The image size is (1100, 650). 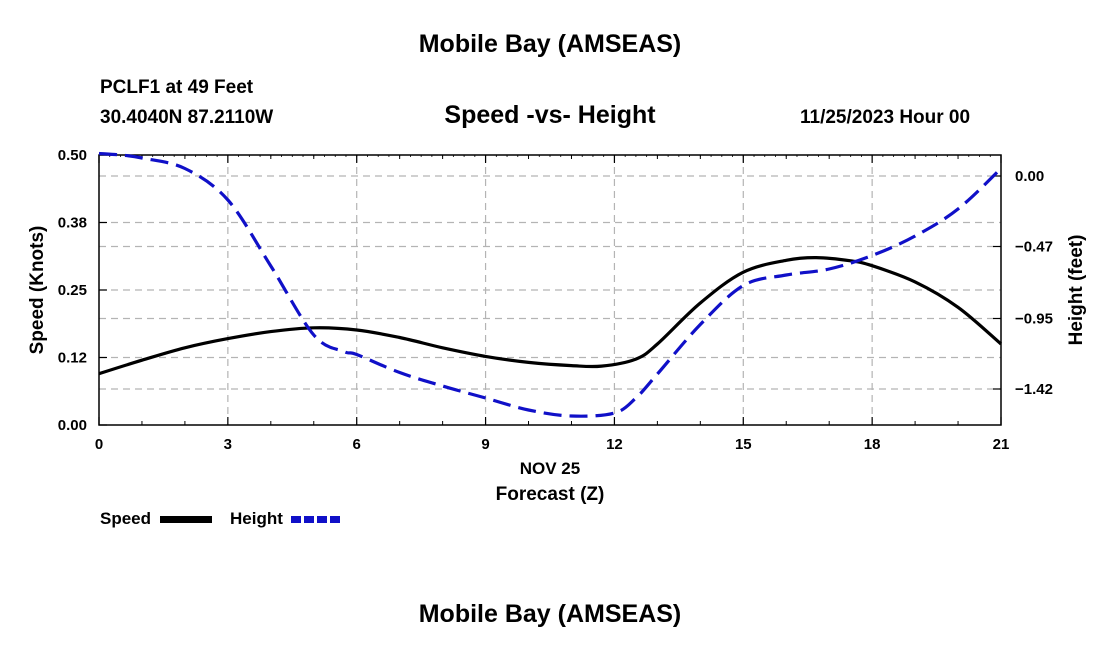 I want to click on y2-tick-label: −0.95, so click(x=1034, y=319).